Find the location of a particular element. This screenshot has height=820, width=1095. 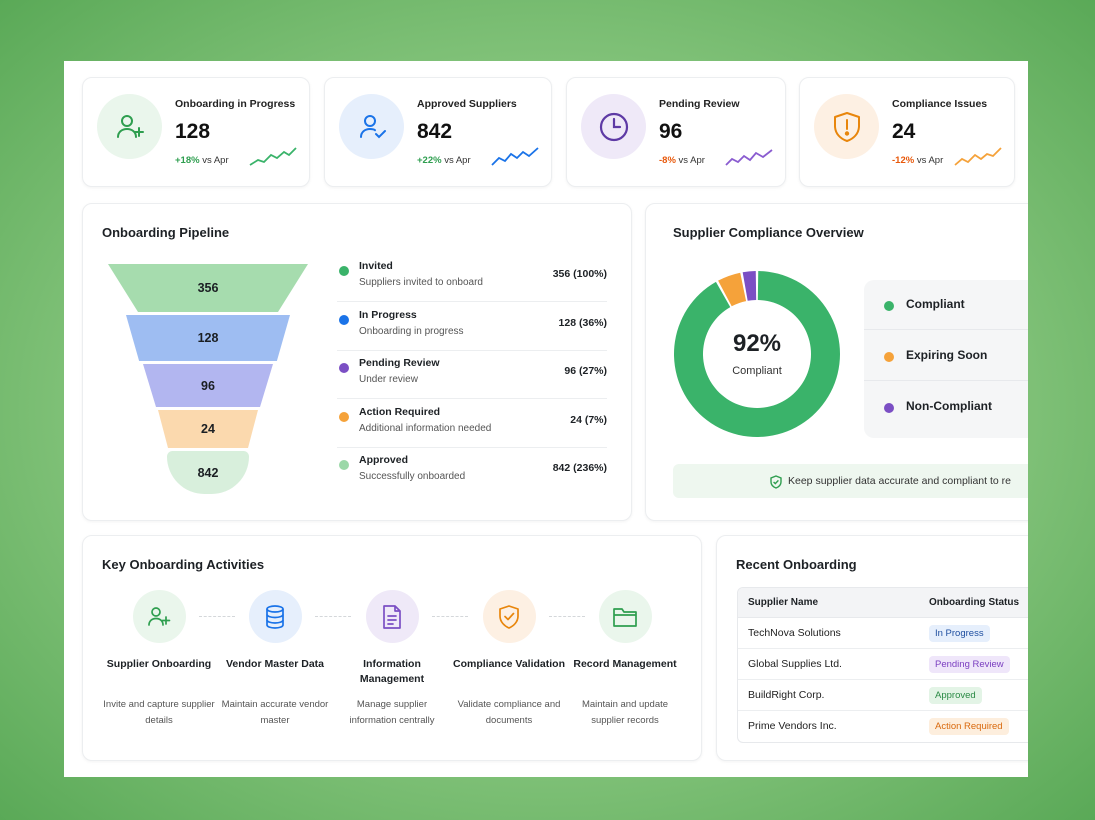

stage-description: Under review is located at coordinates (388, 379).